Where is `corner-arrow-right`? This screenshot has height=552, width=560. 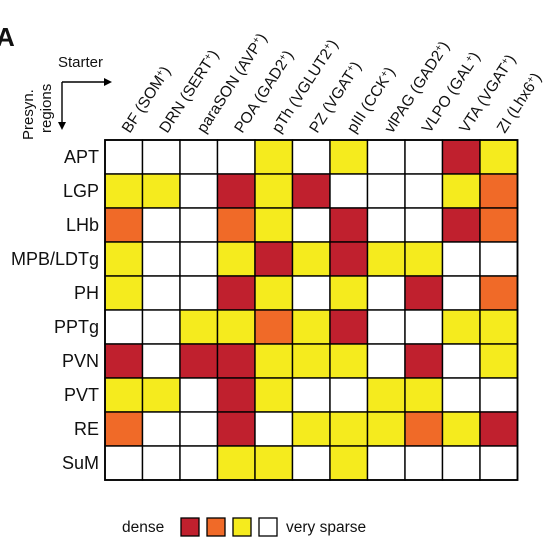 corner-arrow-right is located at coordinates (108, 82).